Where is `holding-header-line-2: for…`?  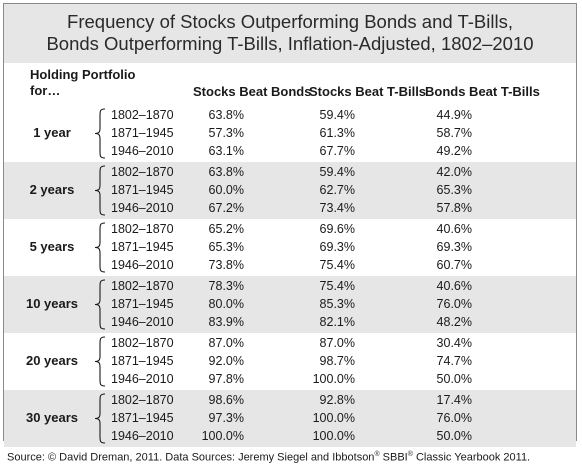 holding-header-line-2: for… is located at coordinates (45, 90).